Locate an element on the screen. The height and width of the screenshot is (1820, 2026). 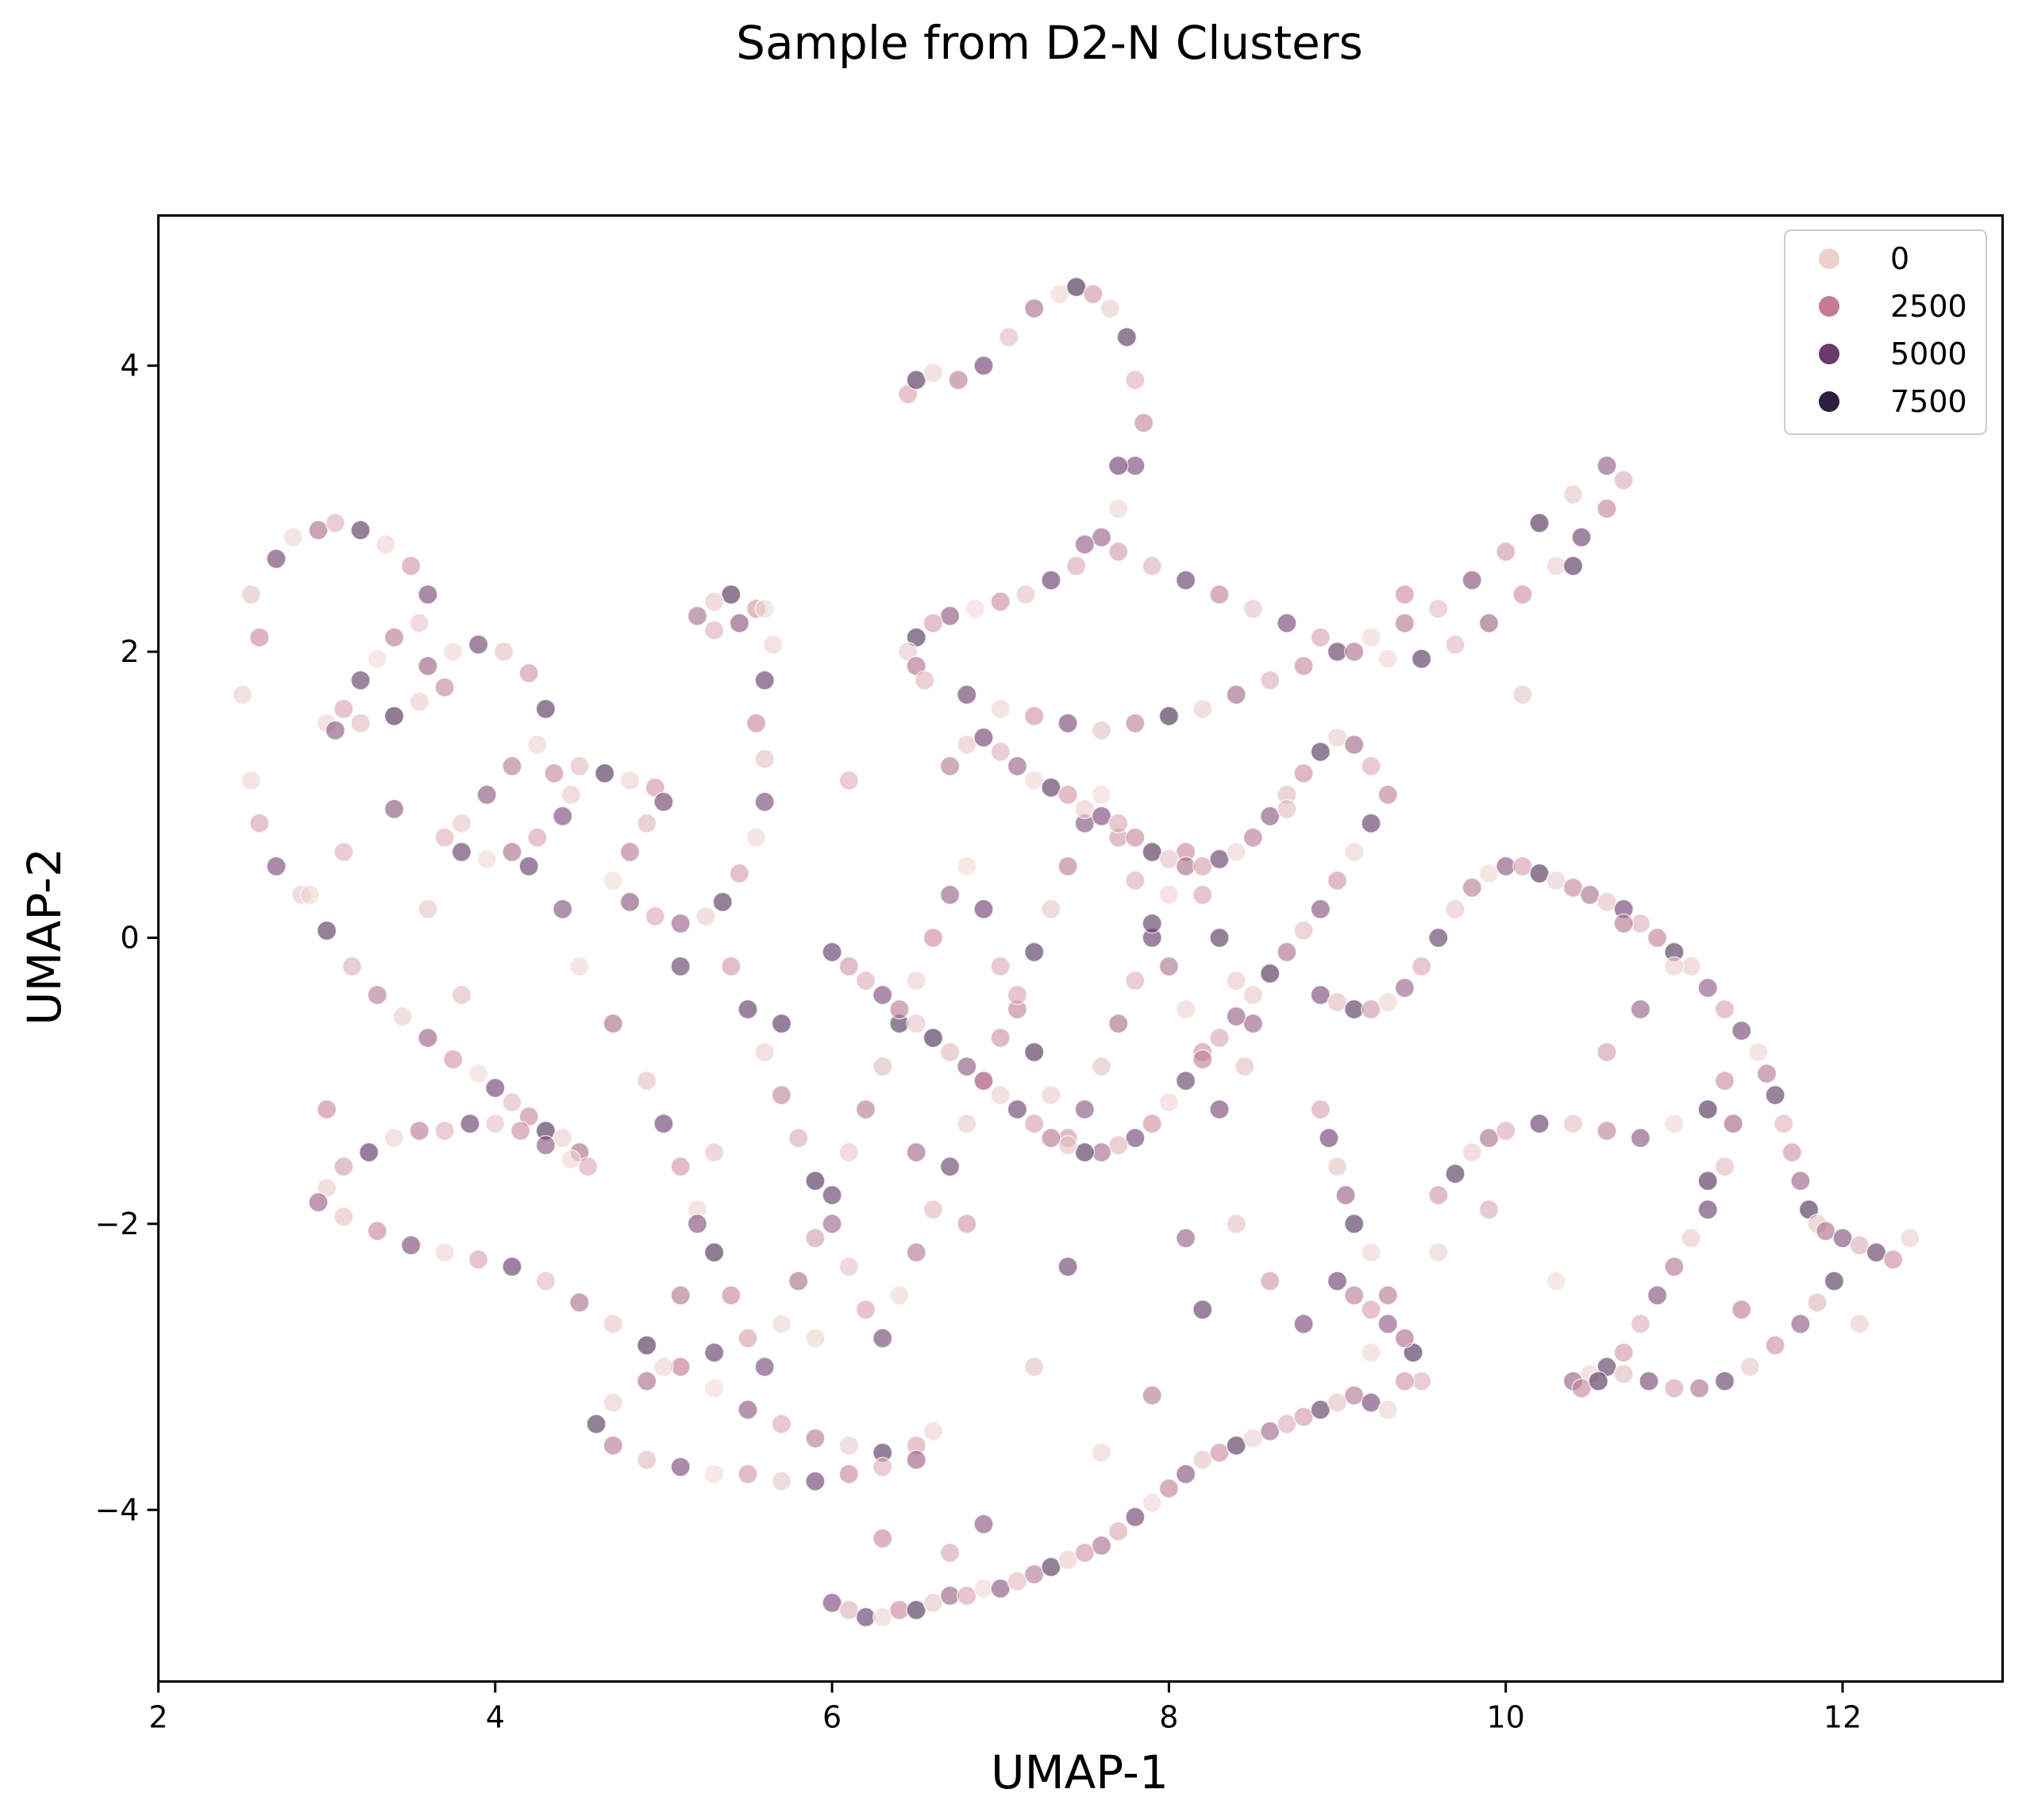
x-tick-label: 6 is located at coordinates (832, 1717).